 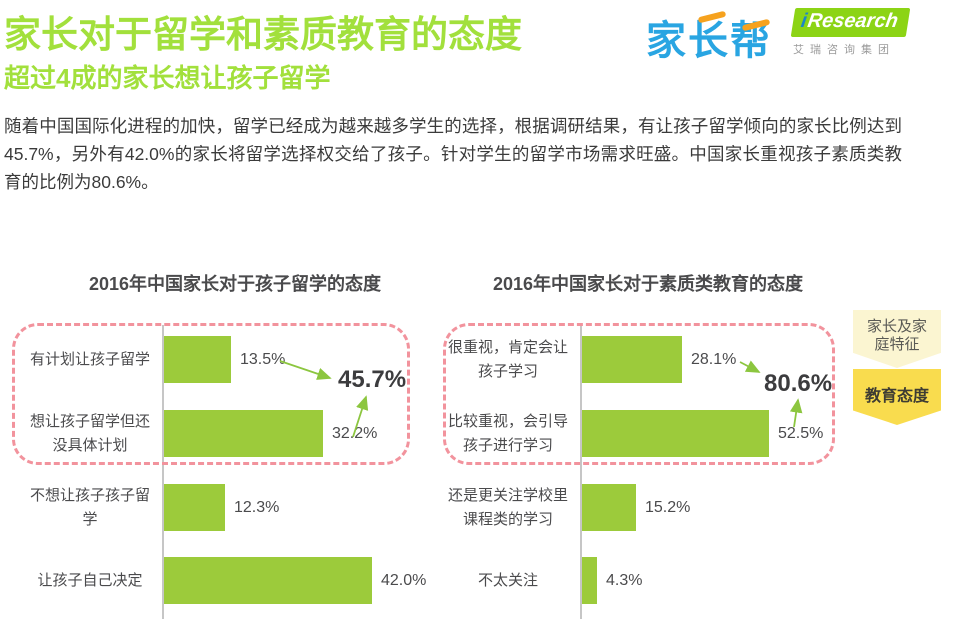 I want to click on value-label: 15.2%, so click(x=668, y=507).